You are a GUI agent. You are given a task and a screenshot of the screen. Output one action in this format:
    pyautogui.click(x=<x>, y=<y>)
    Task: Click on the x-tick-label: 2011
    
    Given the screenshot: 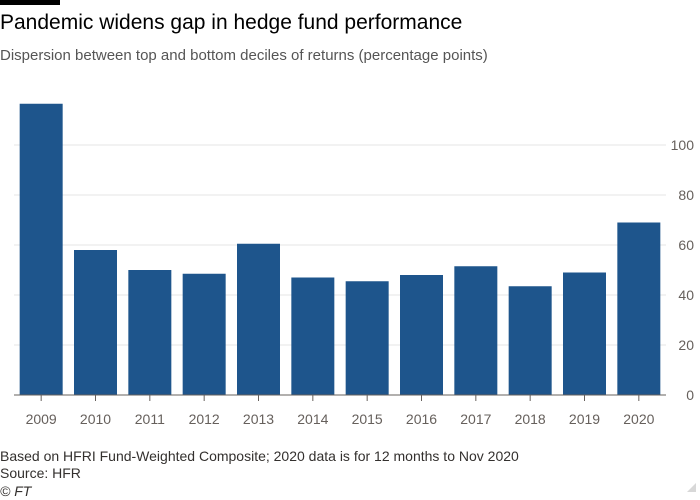 What is the action you would take?
    pyautogui.click(x=150, y=419)
    